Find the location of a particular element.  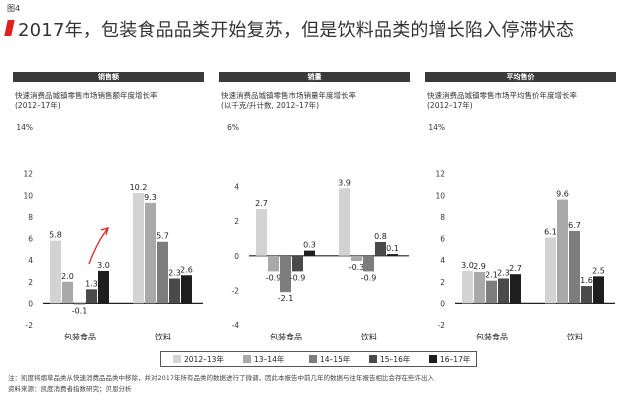

page-title: 2017年，包装食品品类开始复苏，但是饮料品类的增长陷入停滞状态 is located at coordinates (296, 30).